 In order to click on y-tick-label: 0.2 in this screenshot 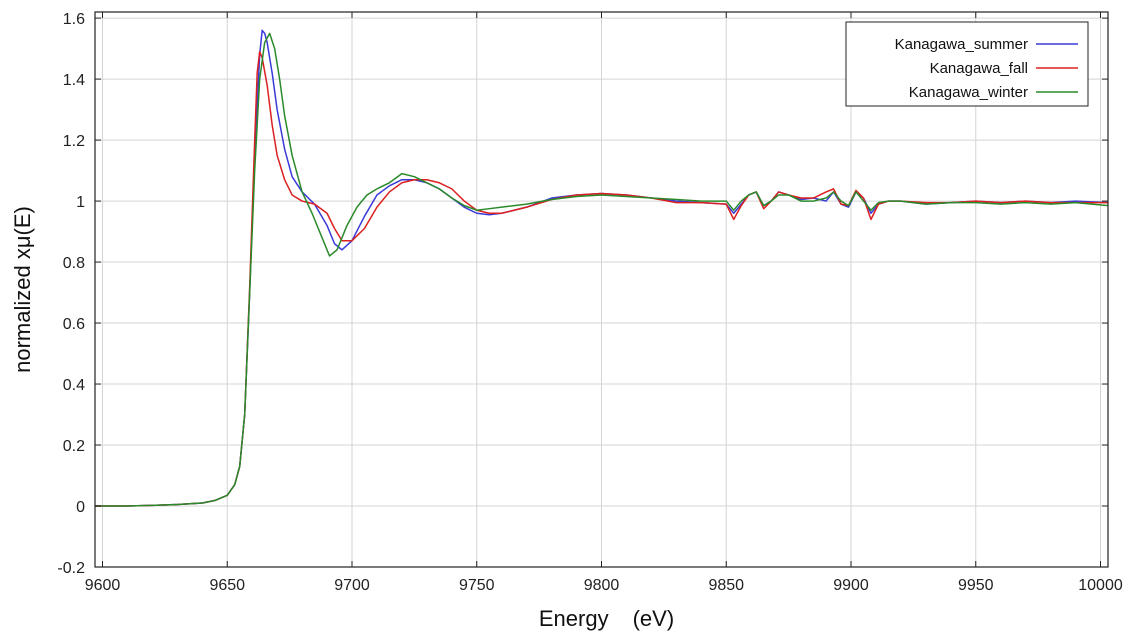, I will do `click(74, 446)`.